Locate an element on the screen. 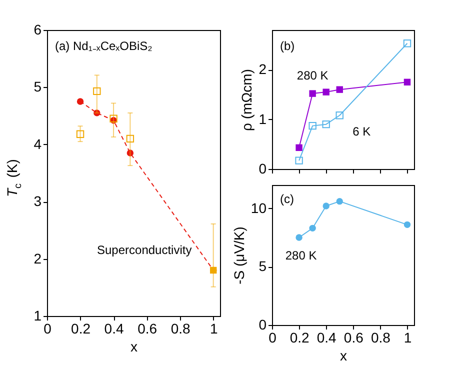 The width and height of the screenshot is (457, 366). y-tick-label: 3 is located at coordinates (38, 201).